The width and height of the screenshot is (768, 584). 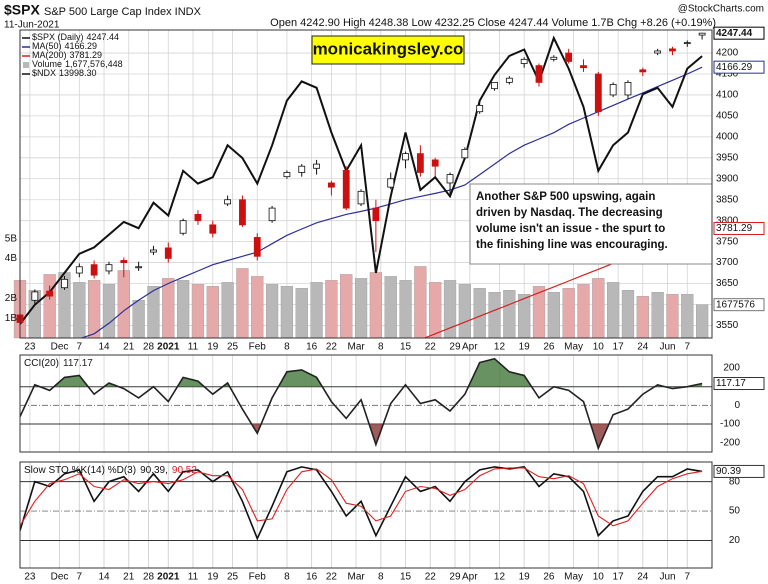 I want to click on x-tick-label: 26, so click(x=549, y=347).